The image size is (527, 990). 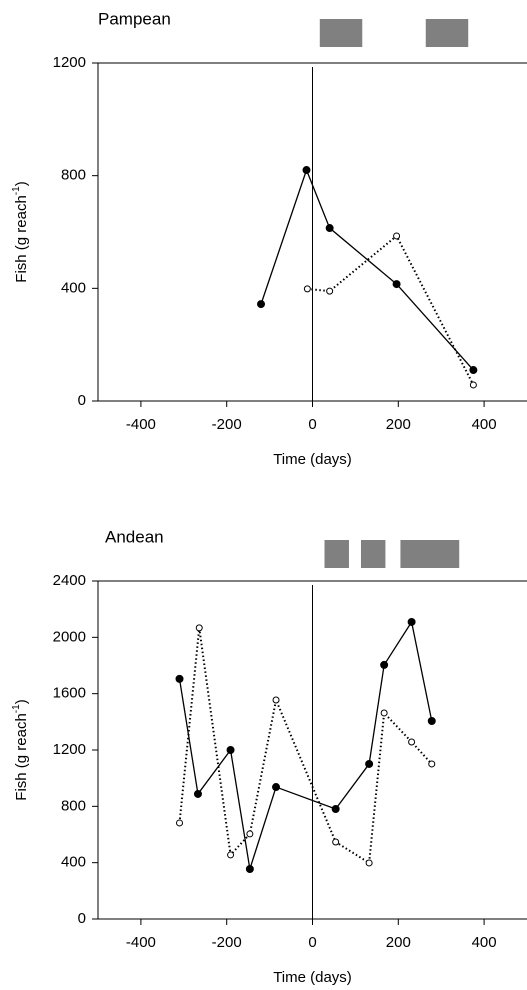 What do you see at coordinates (69, 636) in the screenshot?
I see `y-tick-label: 2000` at bounding box center [69, 636].